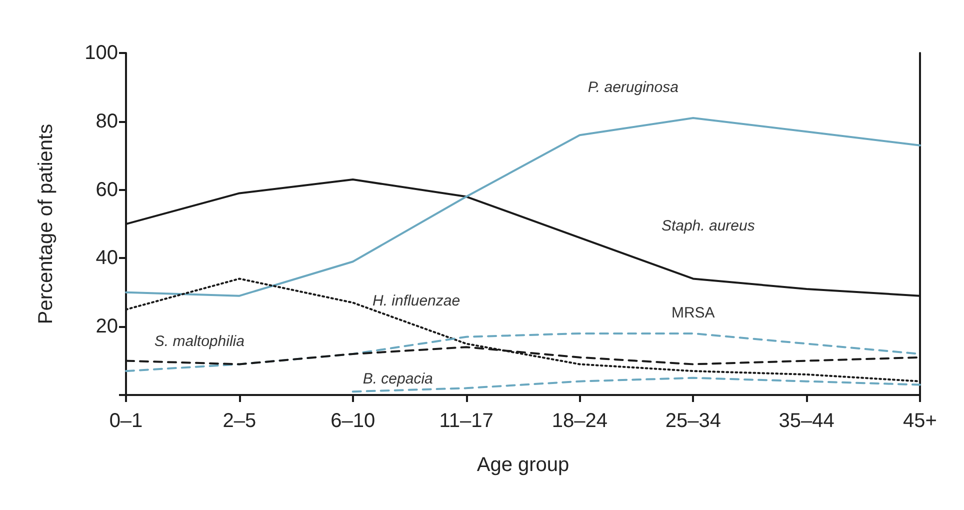 Image resolution: width=964 pixels, height=510 pixels. What do you see at coordinates (101, 53) in the screenshot?
I see `y-tick-label: 100` at bounding box center [101, 53].